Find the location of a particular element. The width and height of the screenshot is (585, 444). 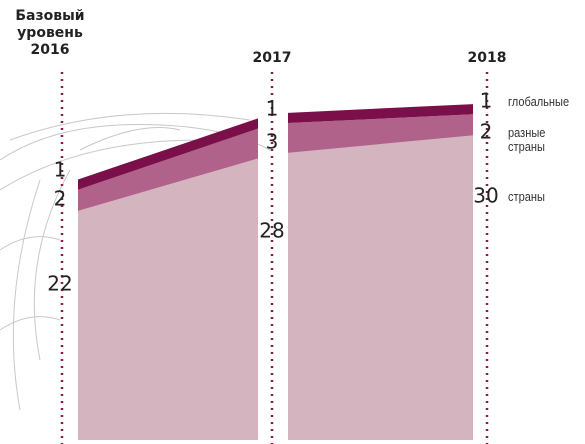

value-label: 30 is located at coordinates (485, 196).